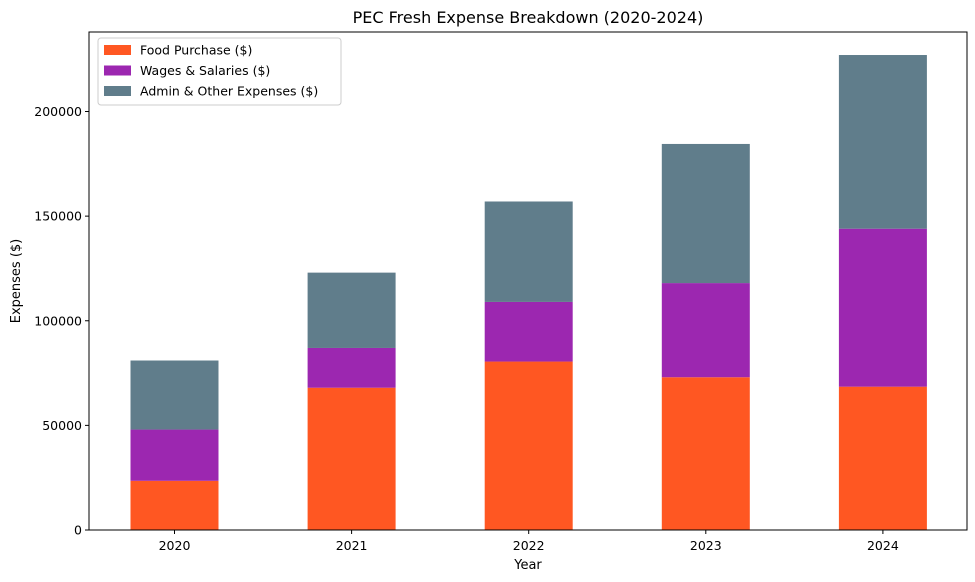  I want to click on y-tick-label: 200000, so click(58, 111).